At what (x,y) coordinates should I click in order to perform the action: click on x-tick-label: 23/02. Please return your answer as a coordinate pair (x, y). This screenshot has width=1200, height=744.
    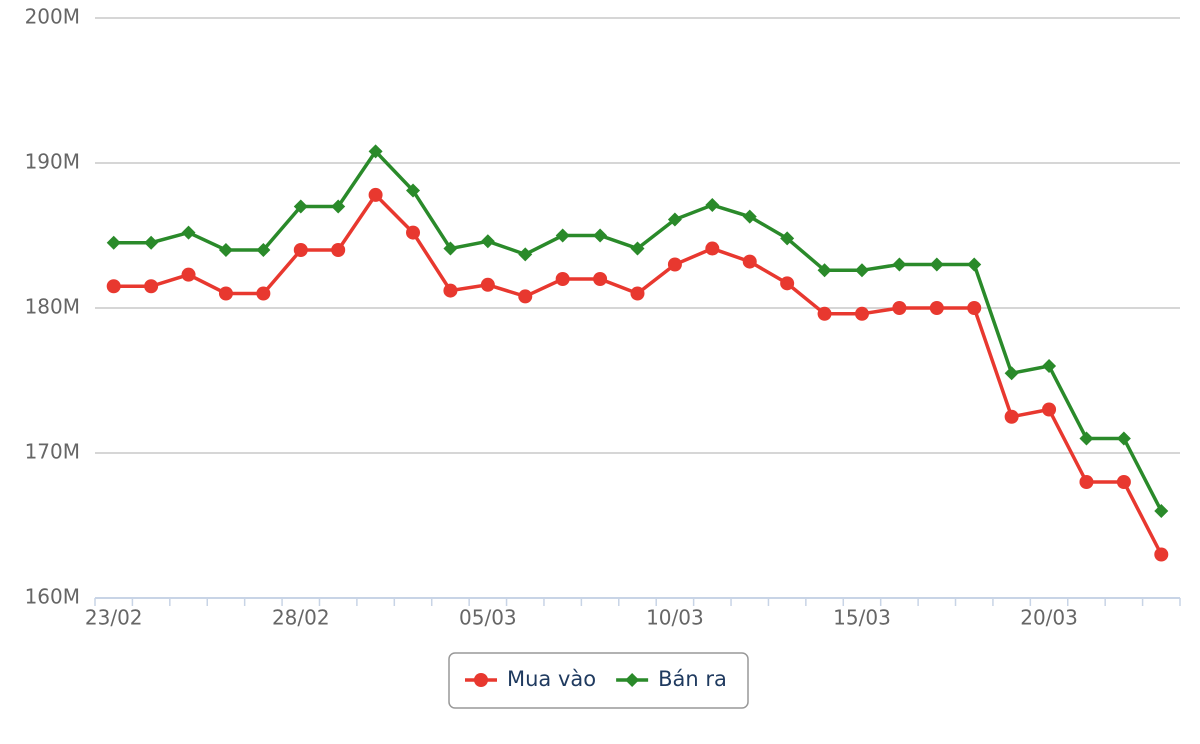
    Looking at the image, I should click on (114, 618).